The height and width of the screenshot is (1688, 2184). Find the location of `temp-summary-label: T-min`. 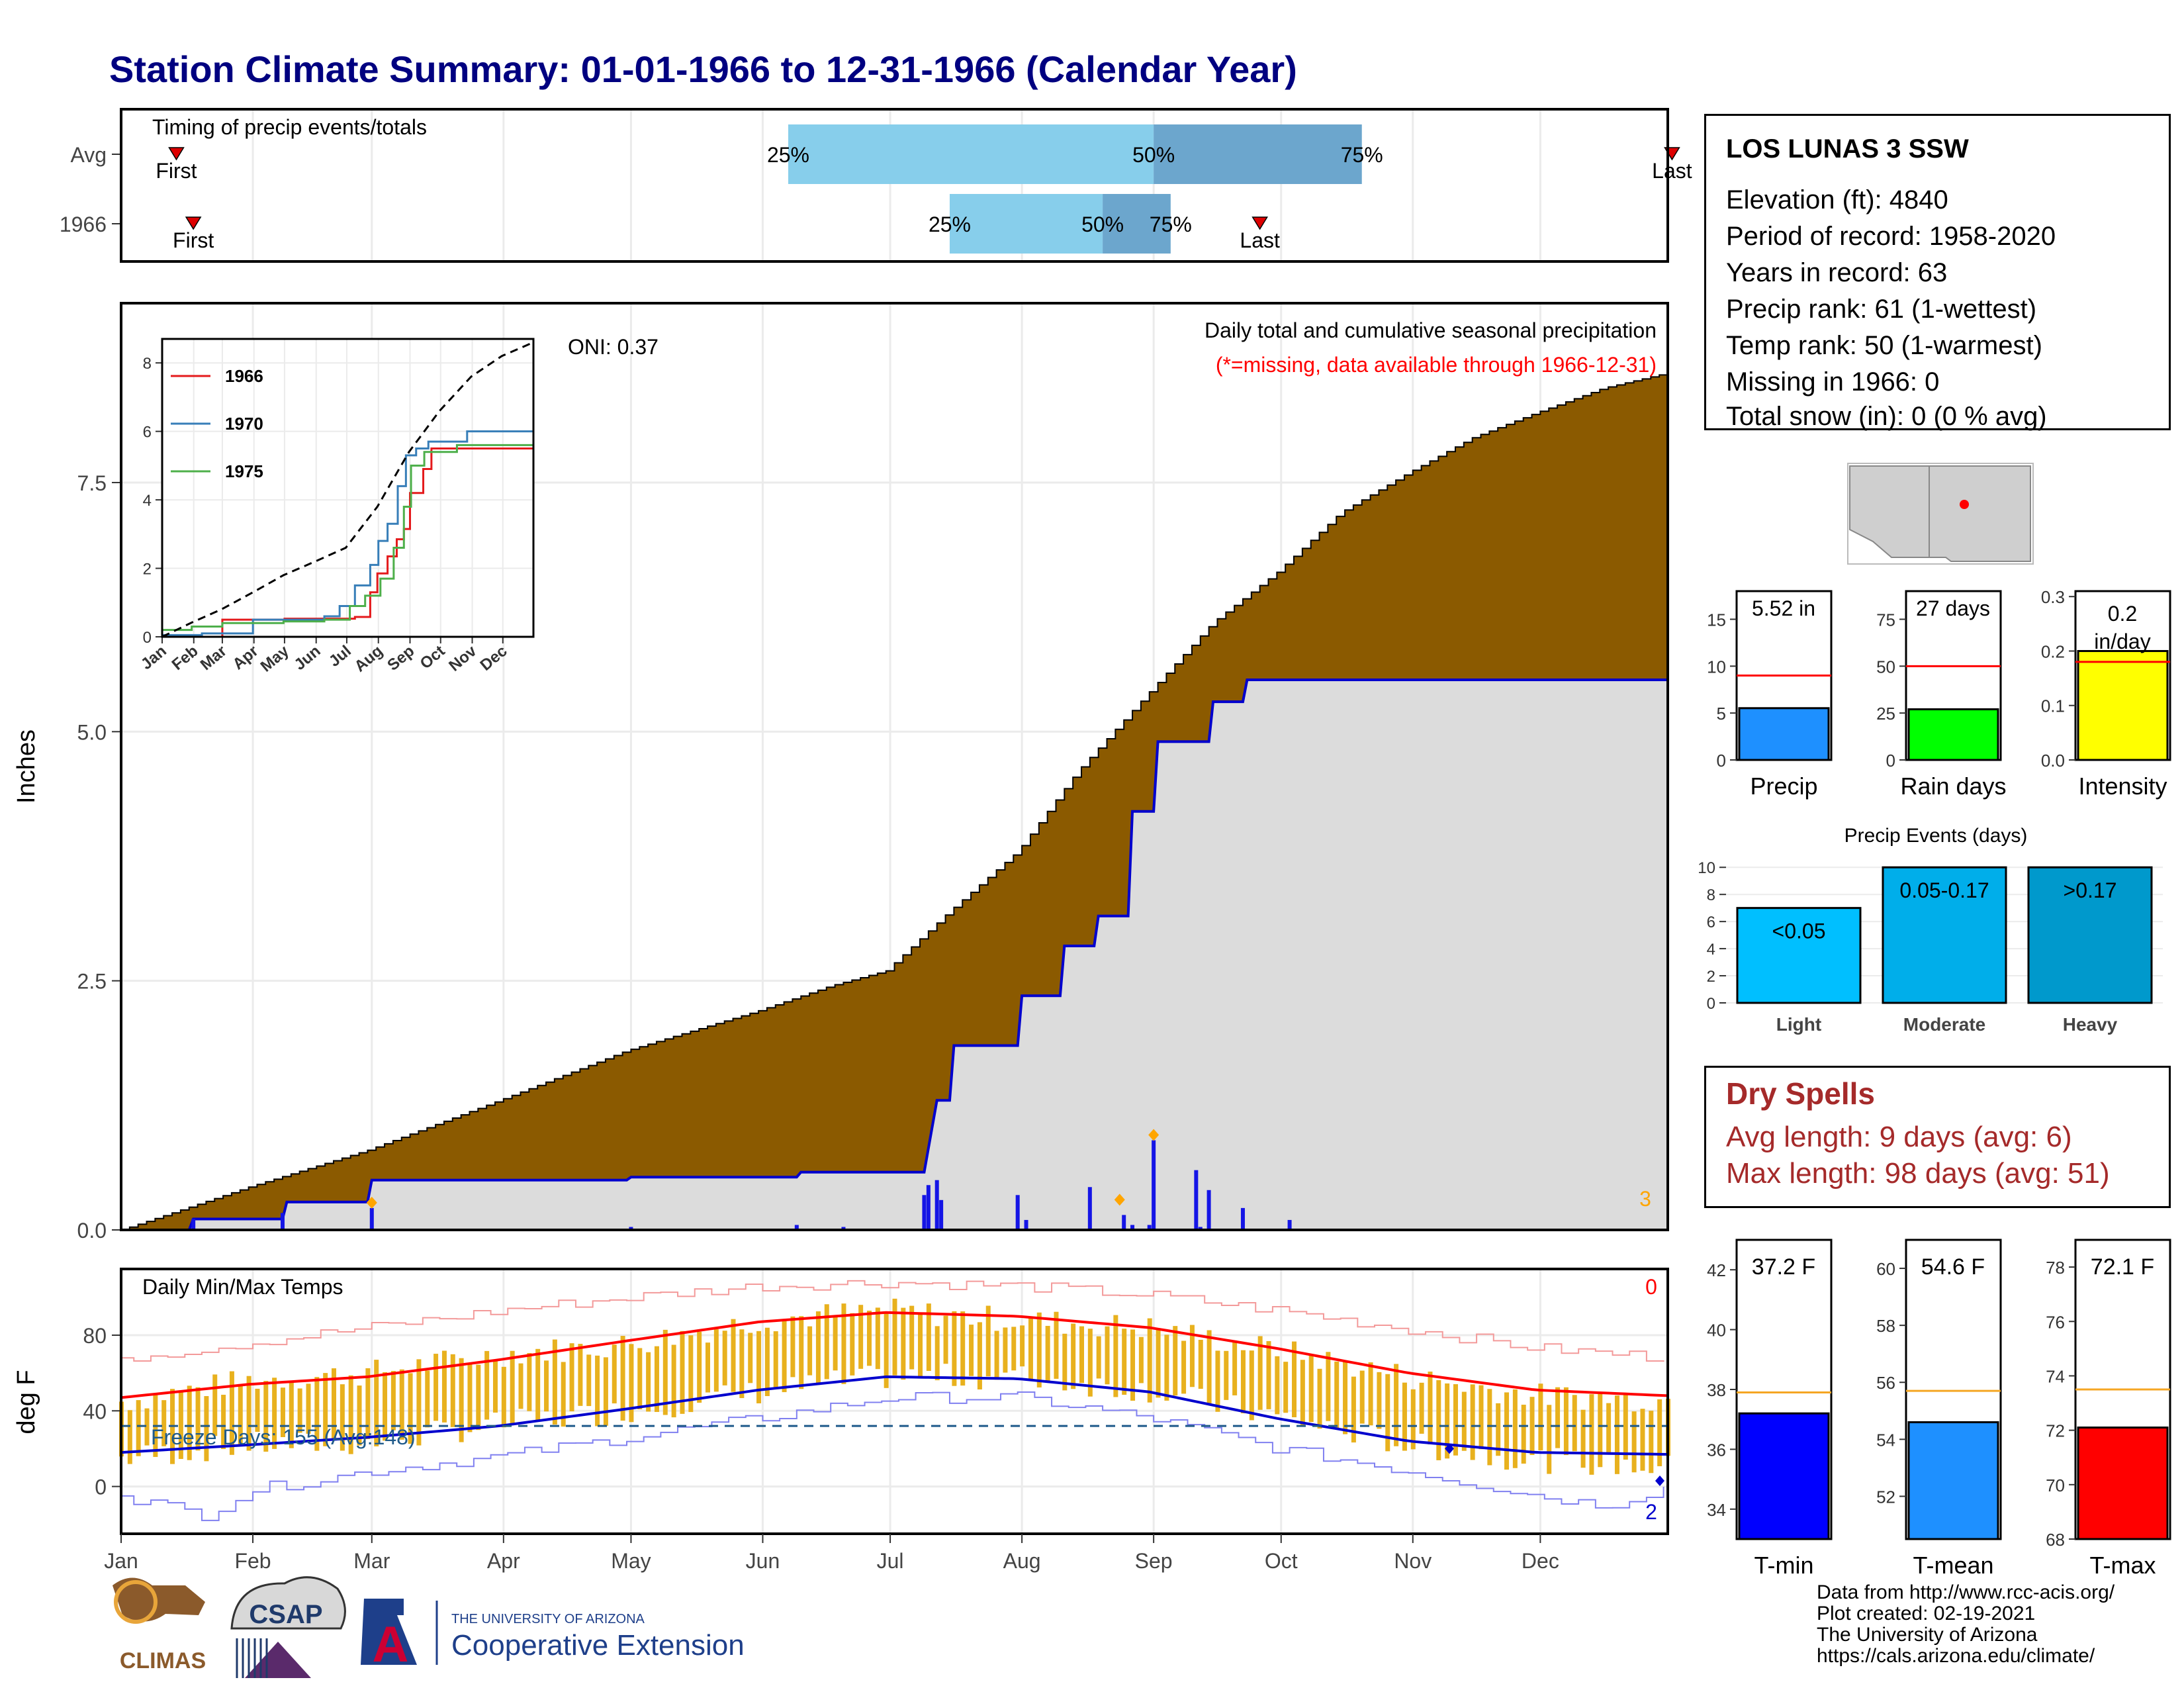

temp-summary-label: T-min is located at coordinates (1784, 1565).